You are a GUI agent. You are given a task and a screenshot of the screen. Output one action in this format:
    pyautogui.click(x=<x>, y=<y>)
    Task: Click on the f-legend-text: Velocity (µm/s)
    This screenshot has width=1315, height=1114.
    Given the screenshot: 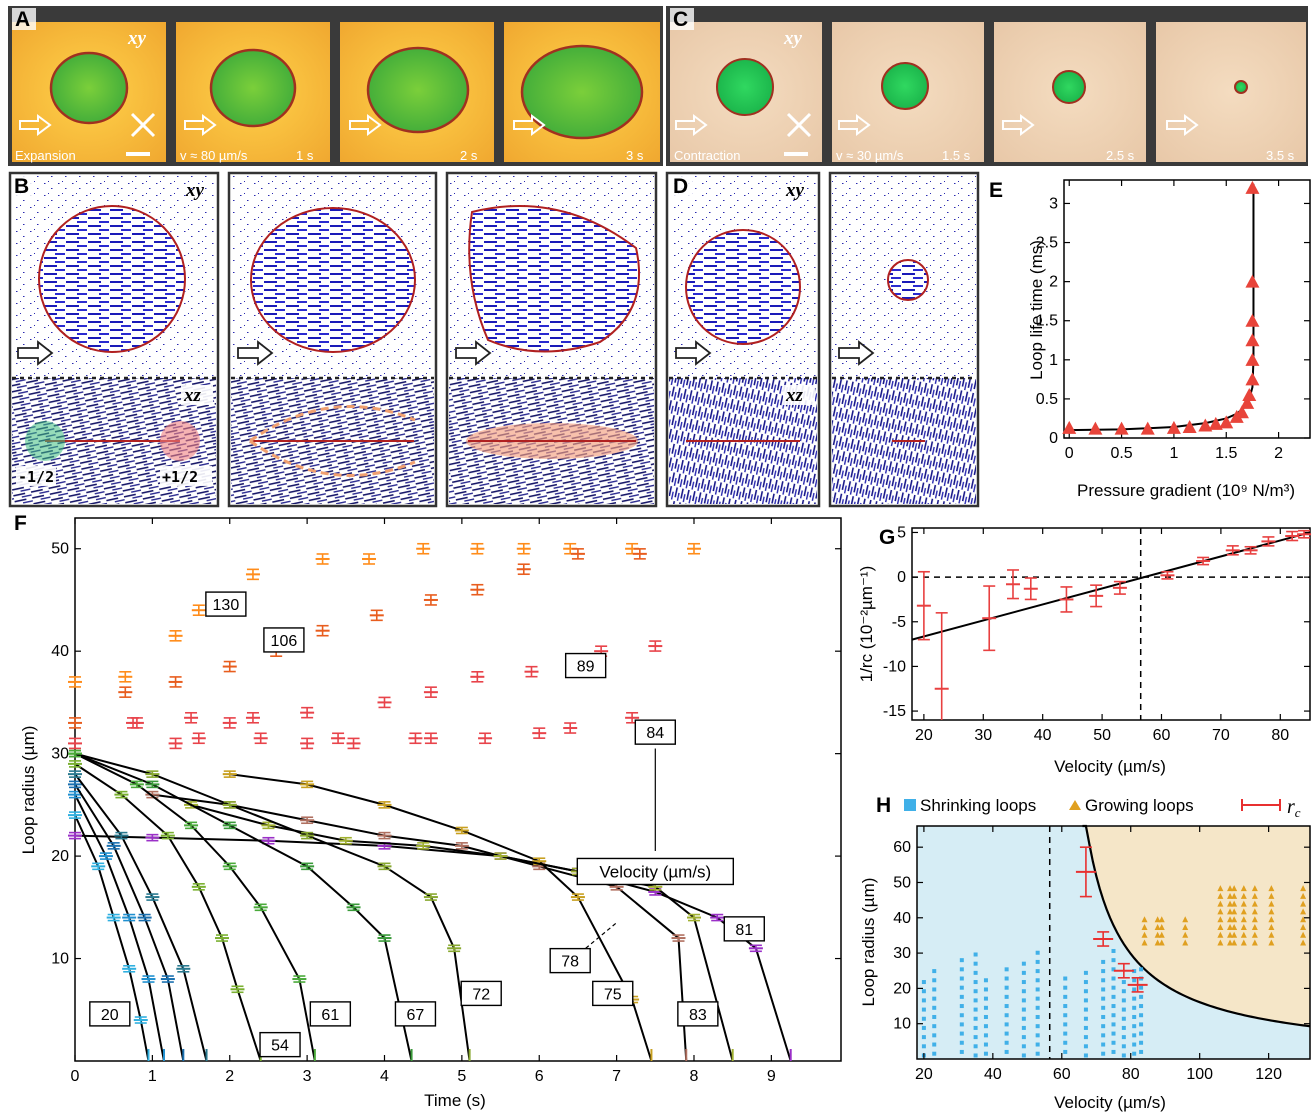 What is the action you would take?
    pyautogui.click(x=655, y=871)
    